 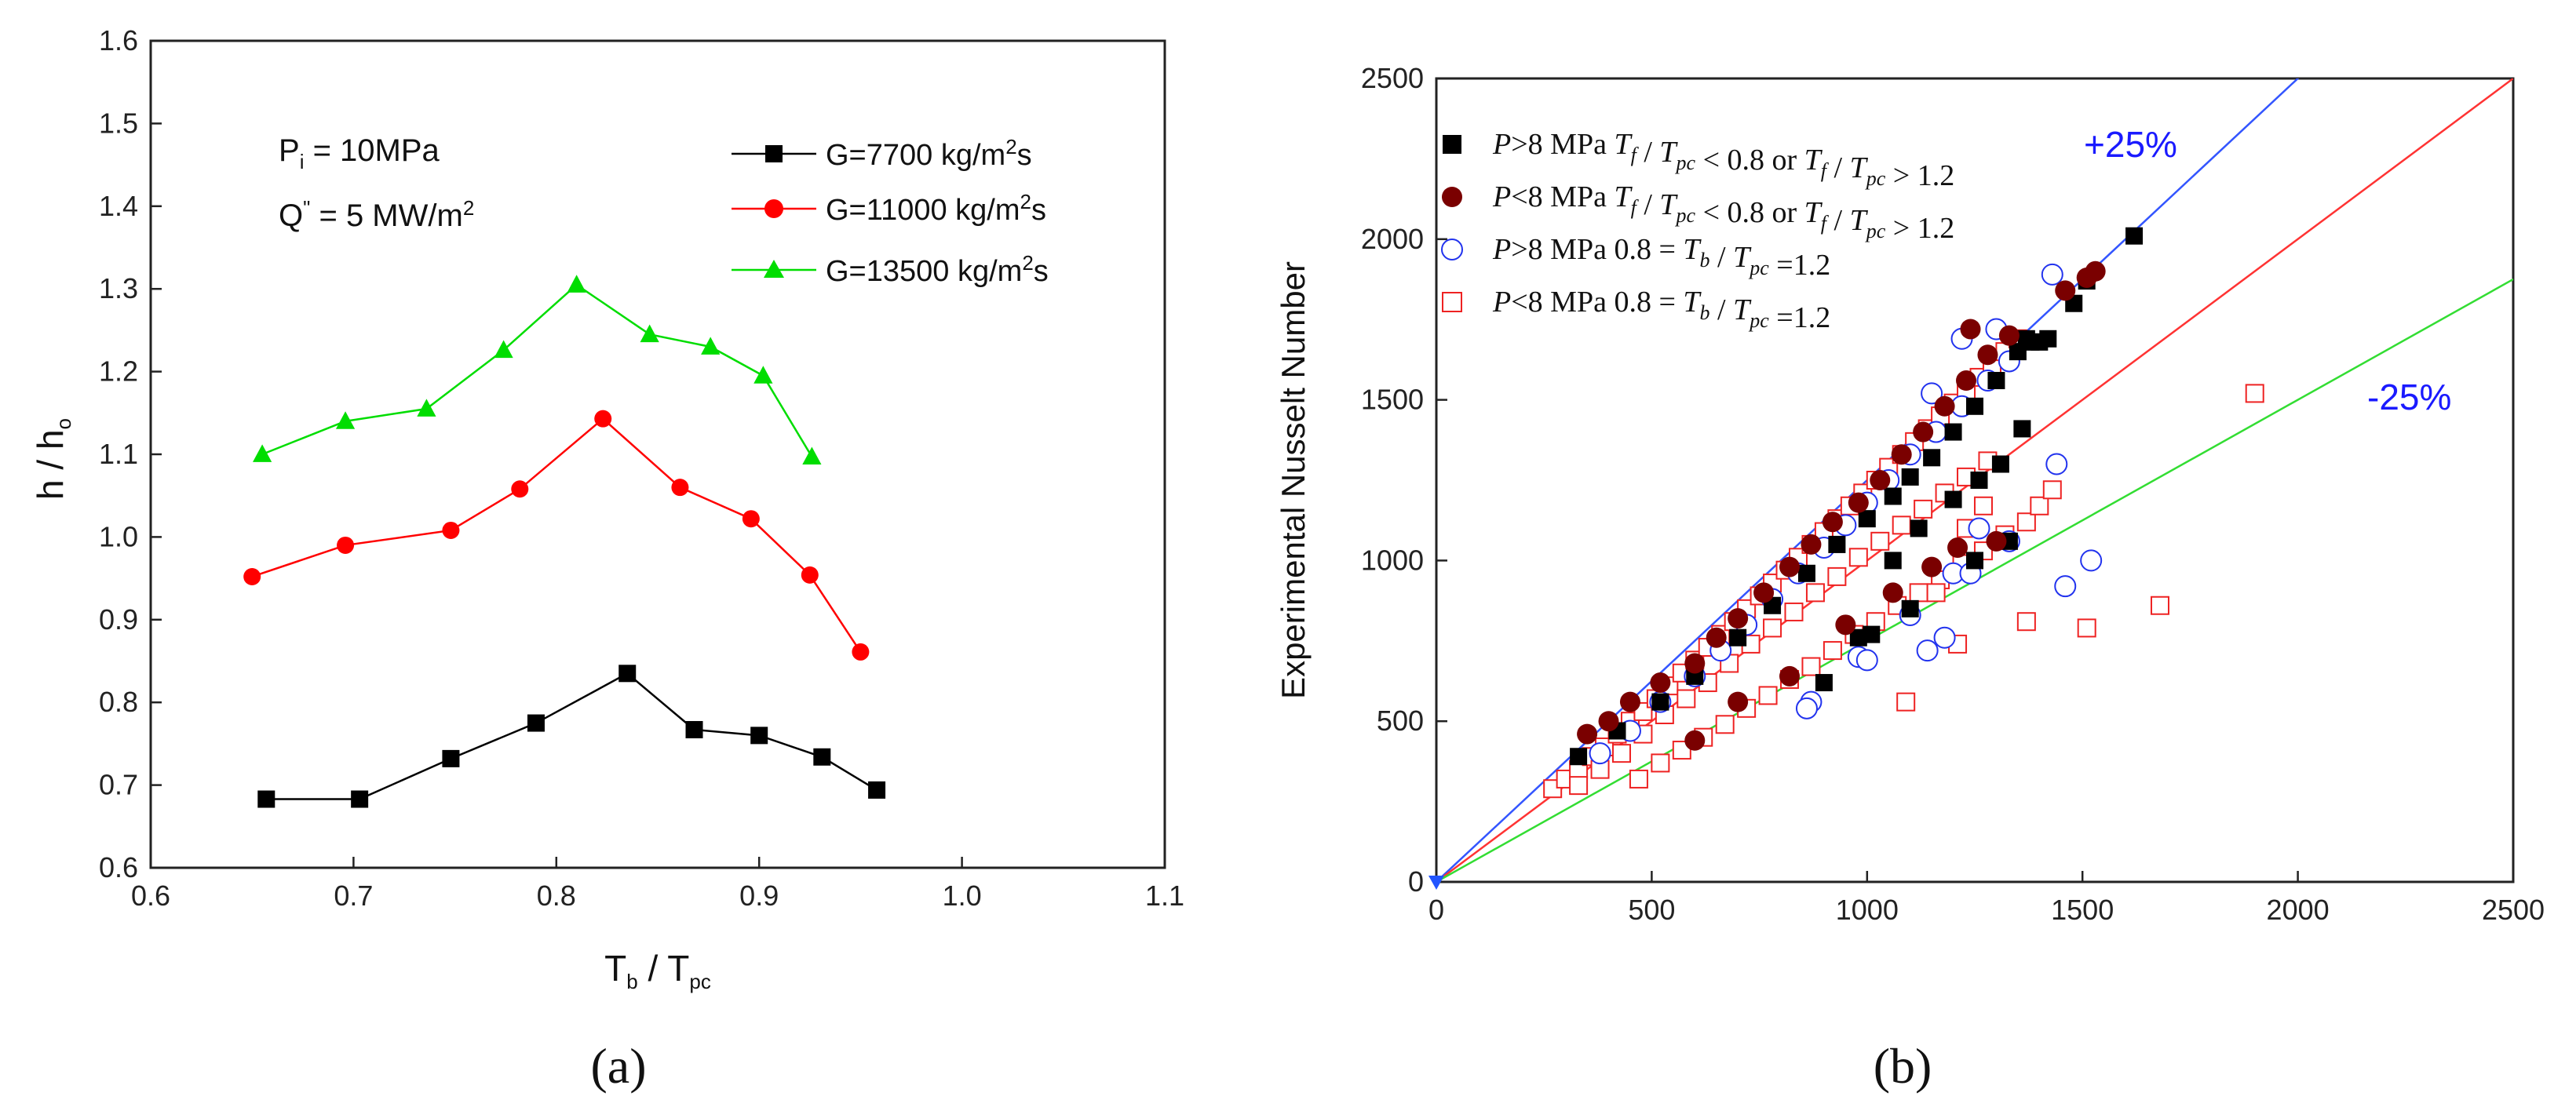 What do you see at coordinates (1651, 910) in the screenshot?
I see `chart-b-xtick-label: 500` at bounding box center [1651, 910].